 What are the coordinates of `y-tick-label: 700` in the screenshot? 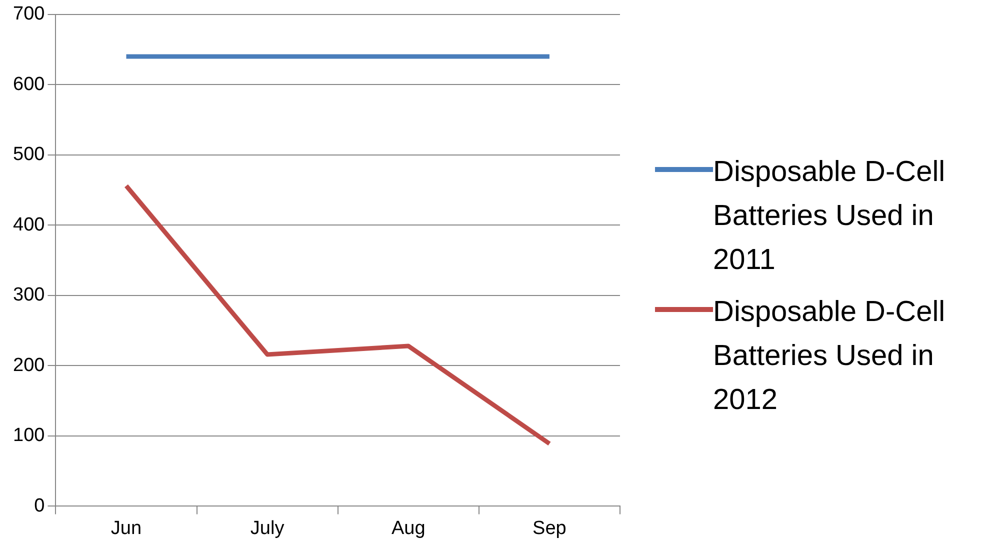 It's located at (29, 14).